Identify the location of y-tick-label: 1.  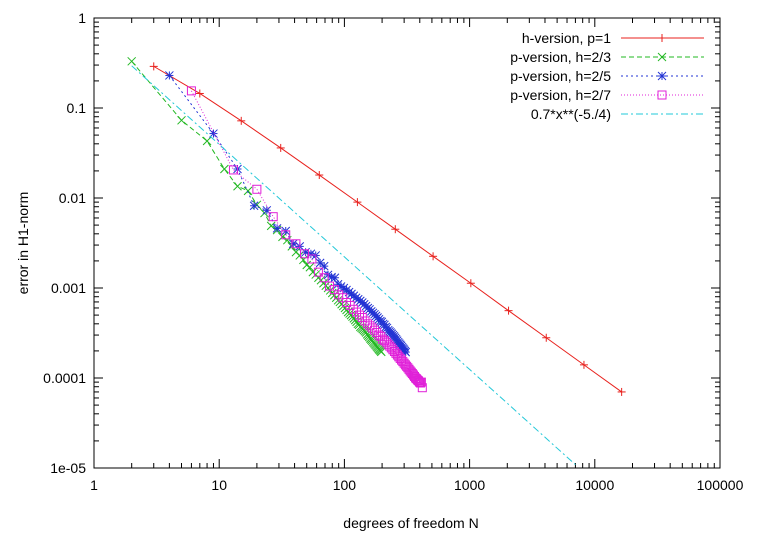
(82, 18).